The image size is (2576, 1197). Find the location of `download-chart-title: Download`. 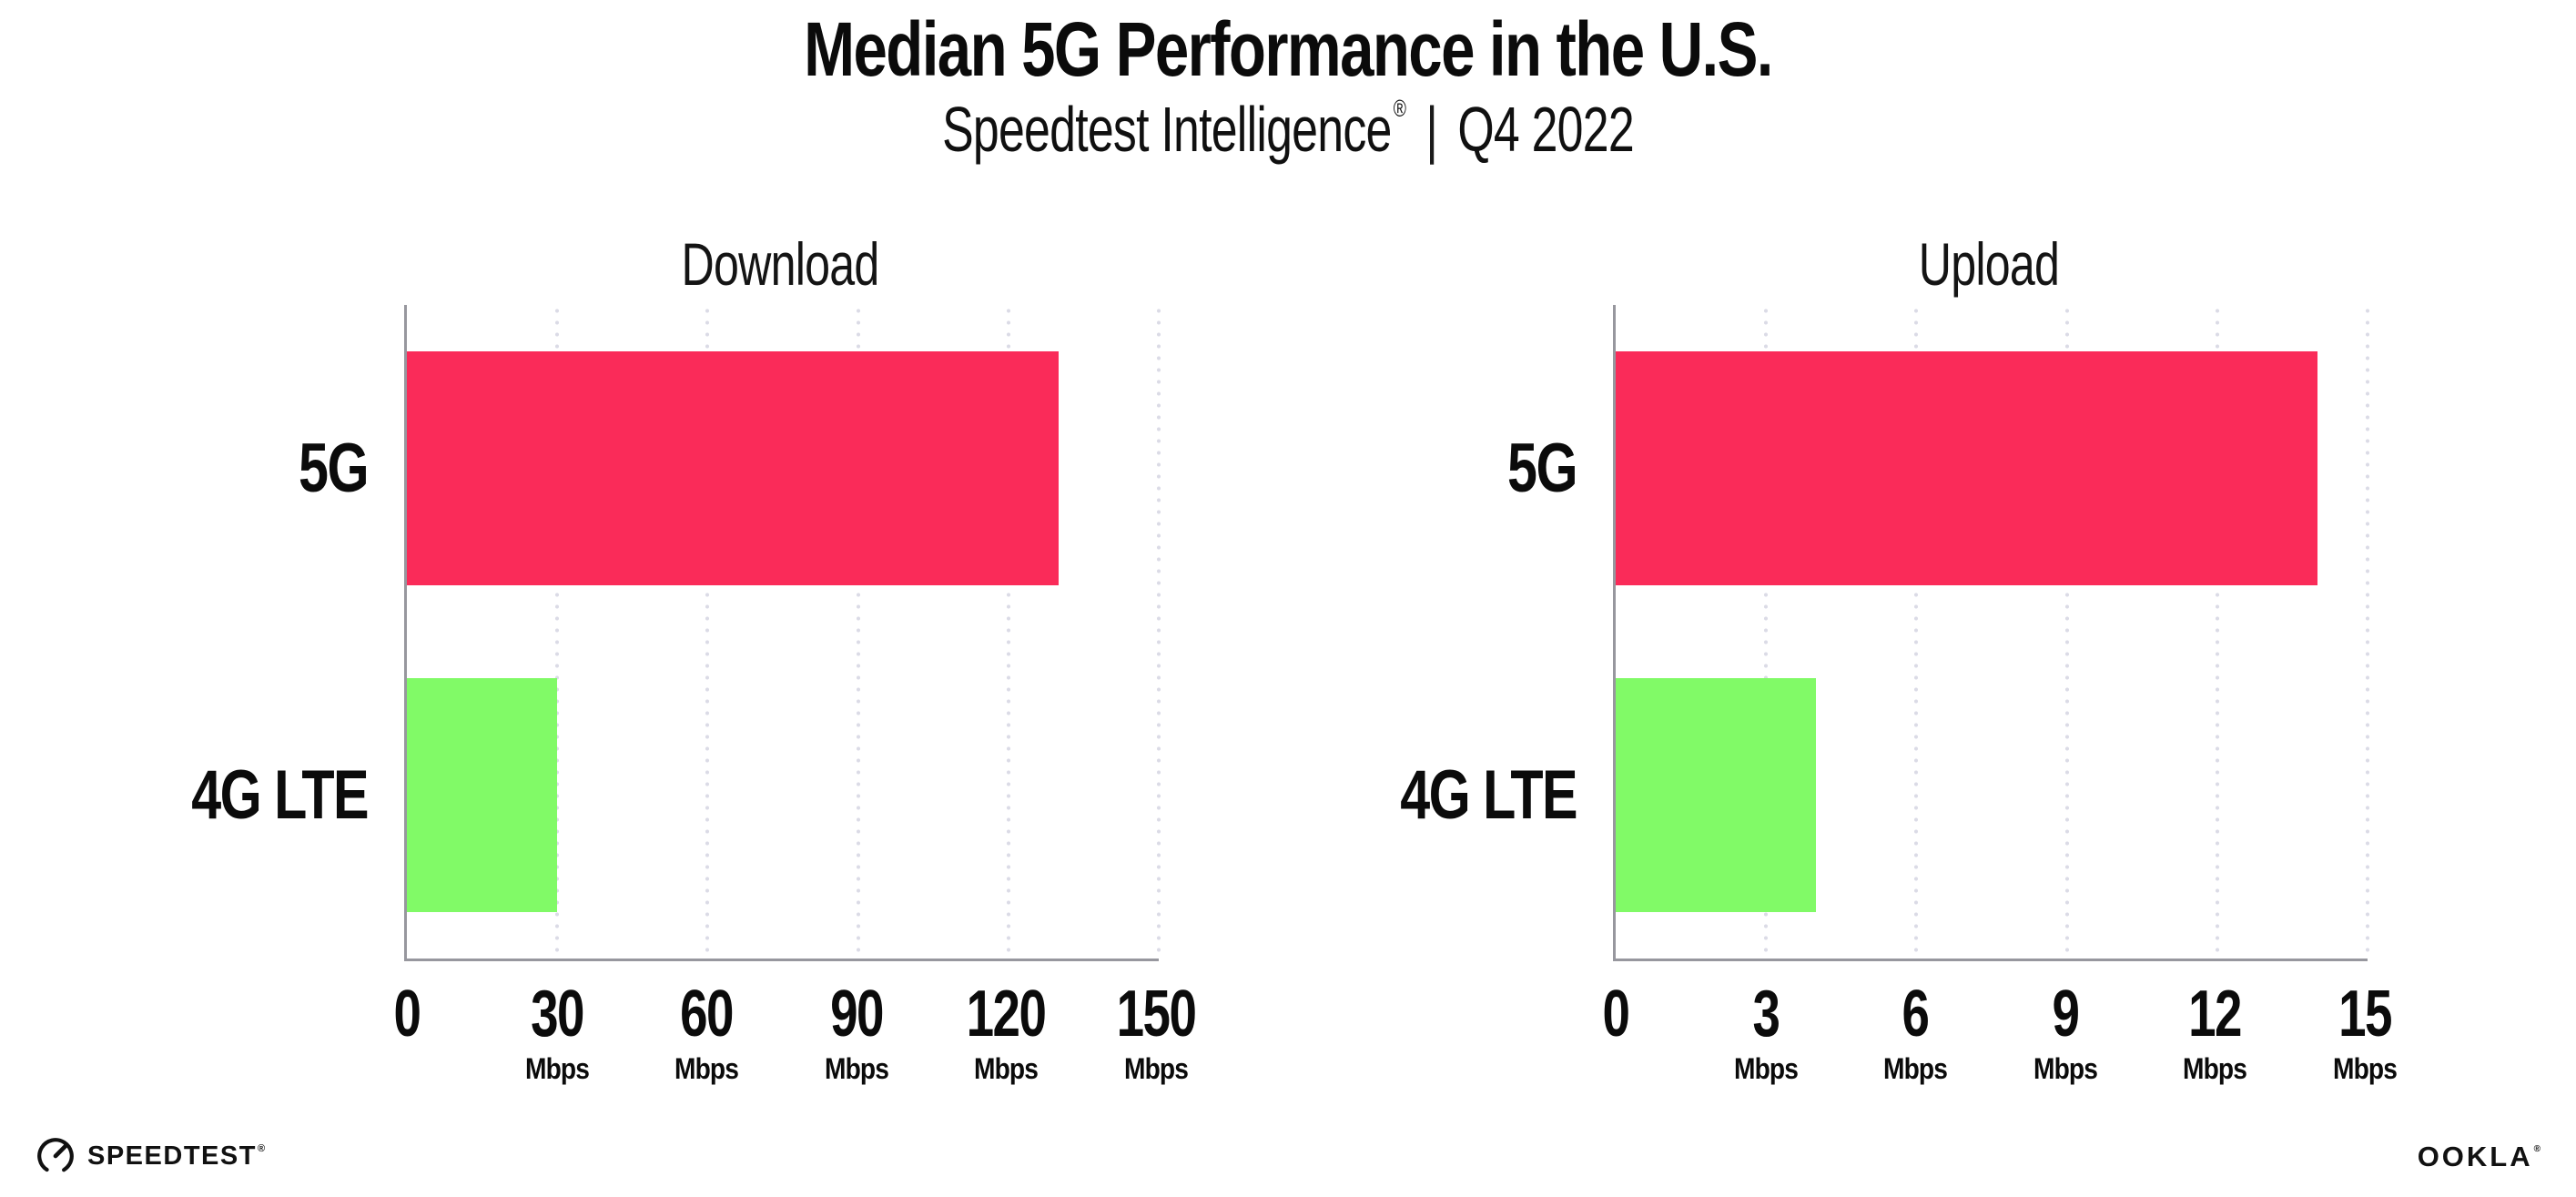

download-chart-title: Download is located at coordinates (780, 264).